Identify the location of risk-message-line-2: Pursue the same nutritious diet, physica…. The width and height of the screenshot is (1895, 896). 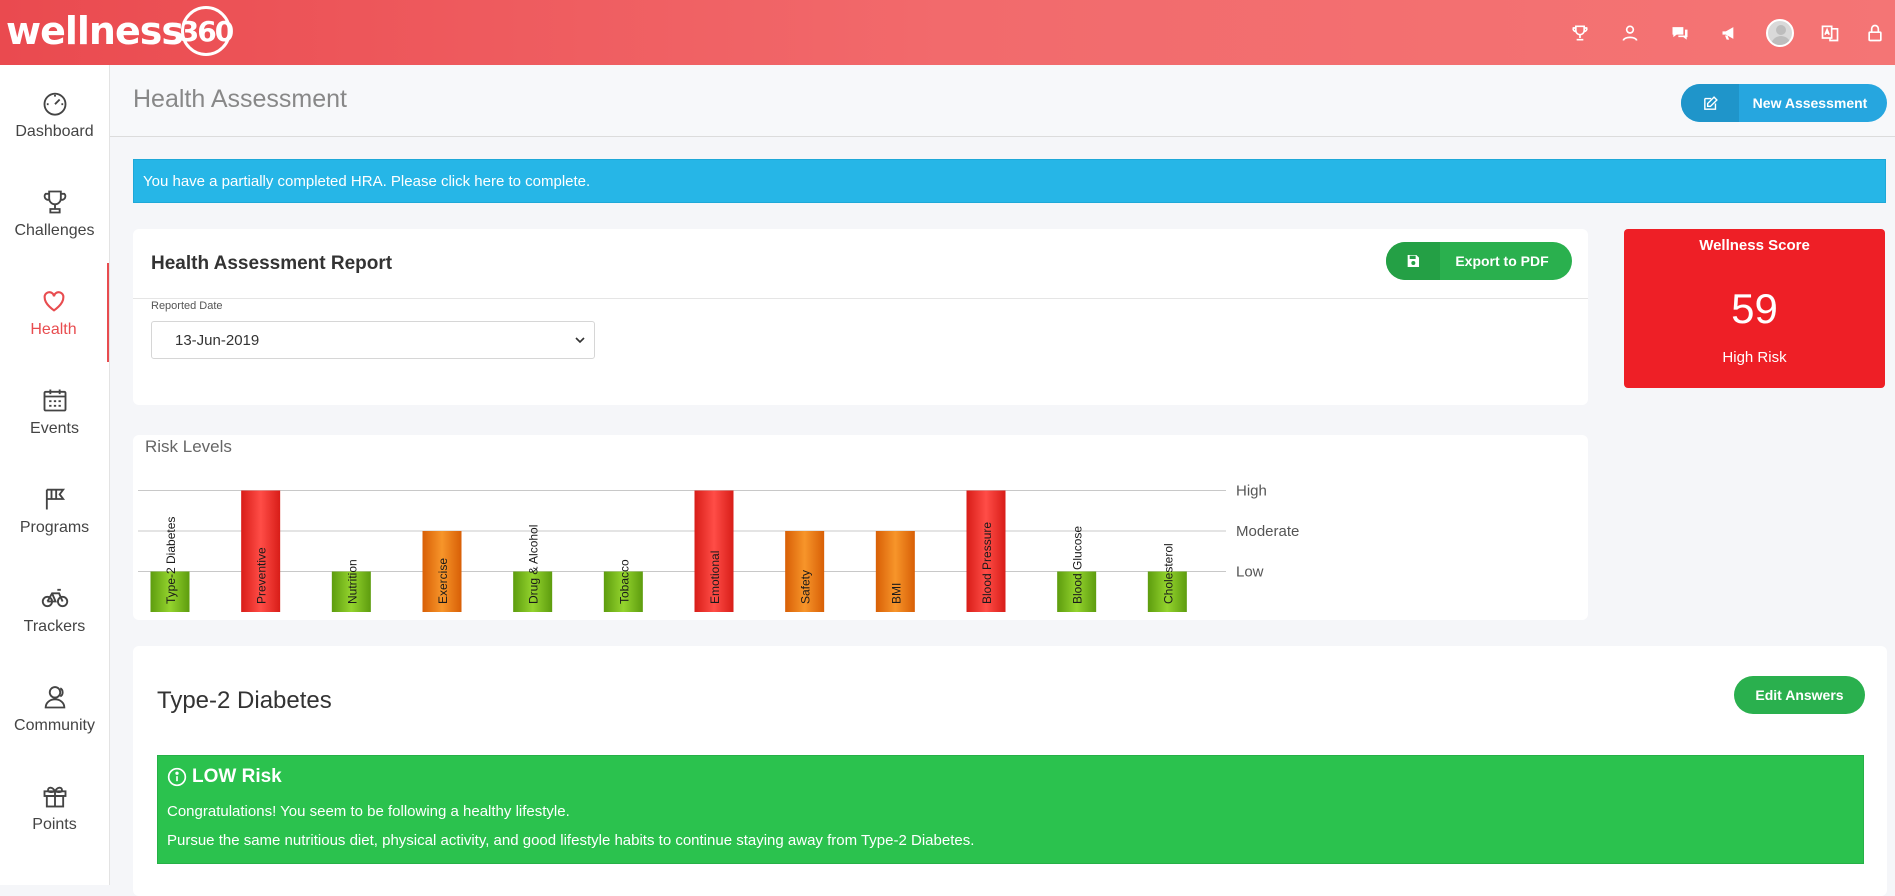
(571, 840).